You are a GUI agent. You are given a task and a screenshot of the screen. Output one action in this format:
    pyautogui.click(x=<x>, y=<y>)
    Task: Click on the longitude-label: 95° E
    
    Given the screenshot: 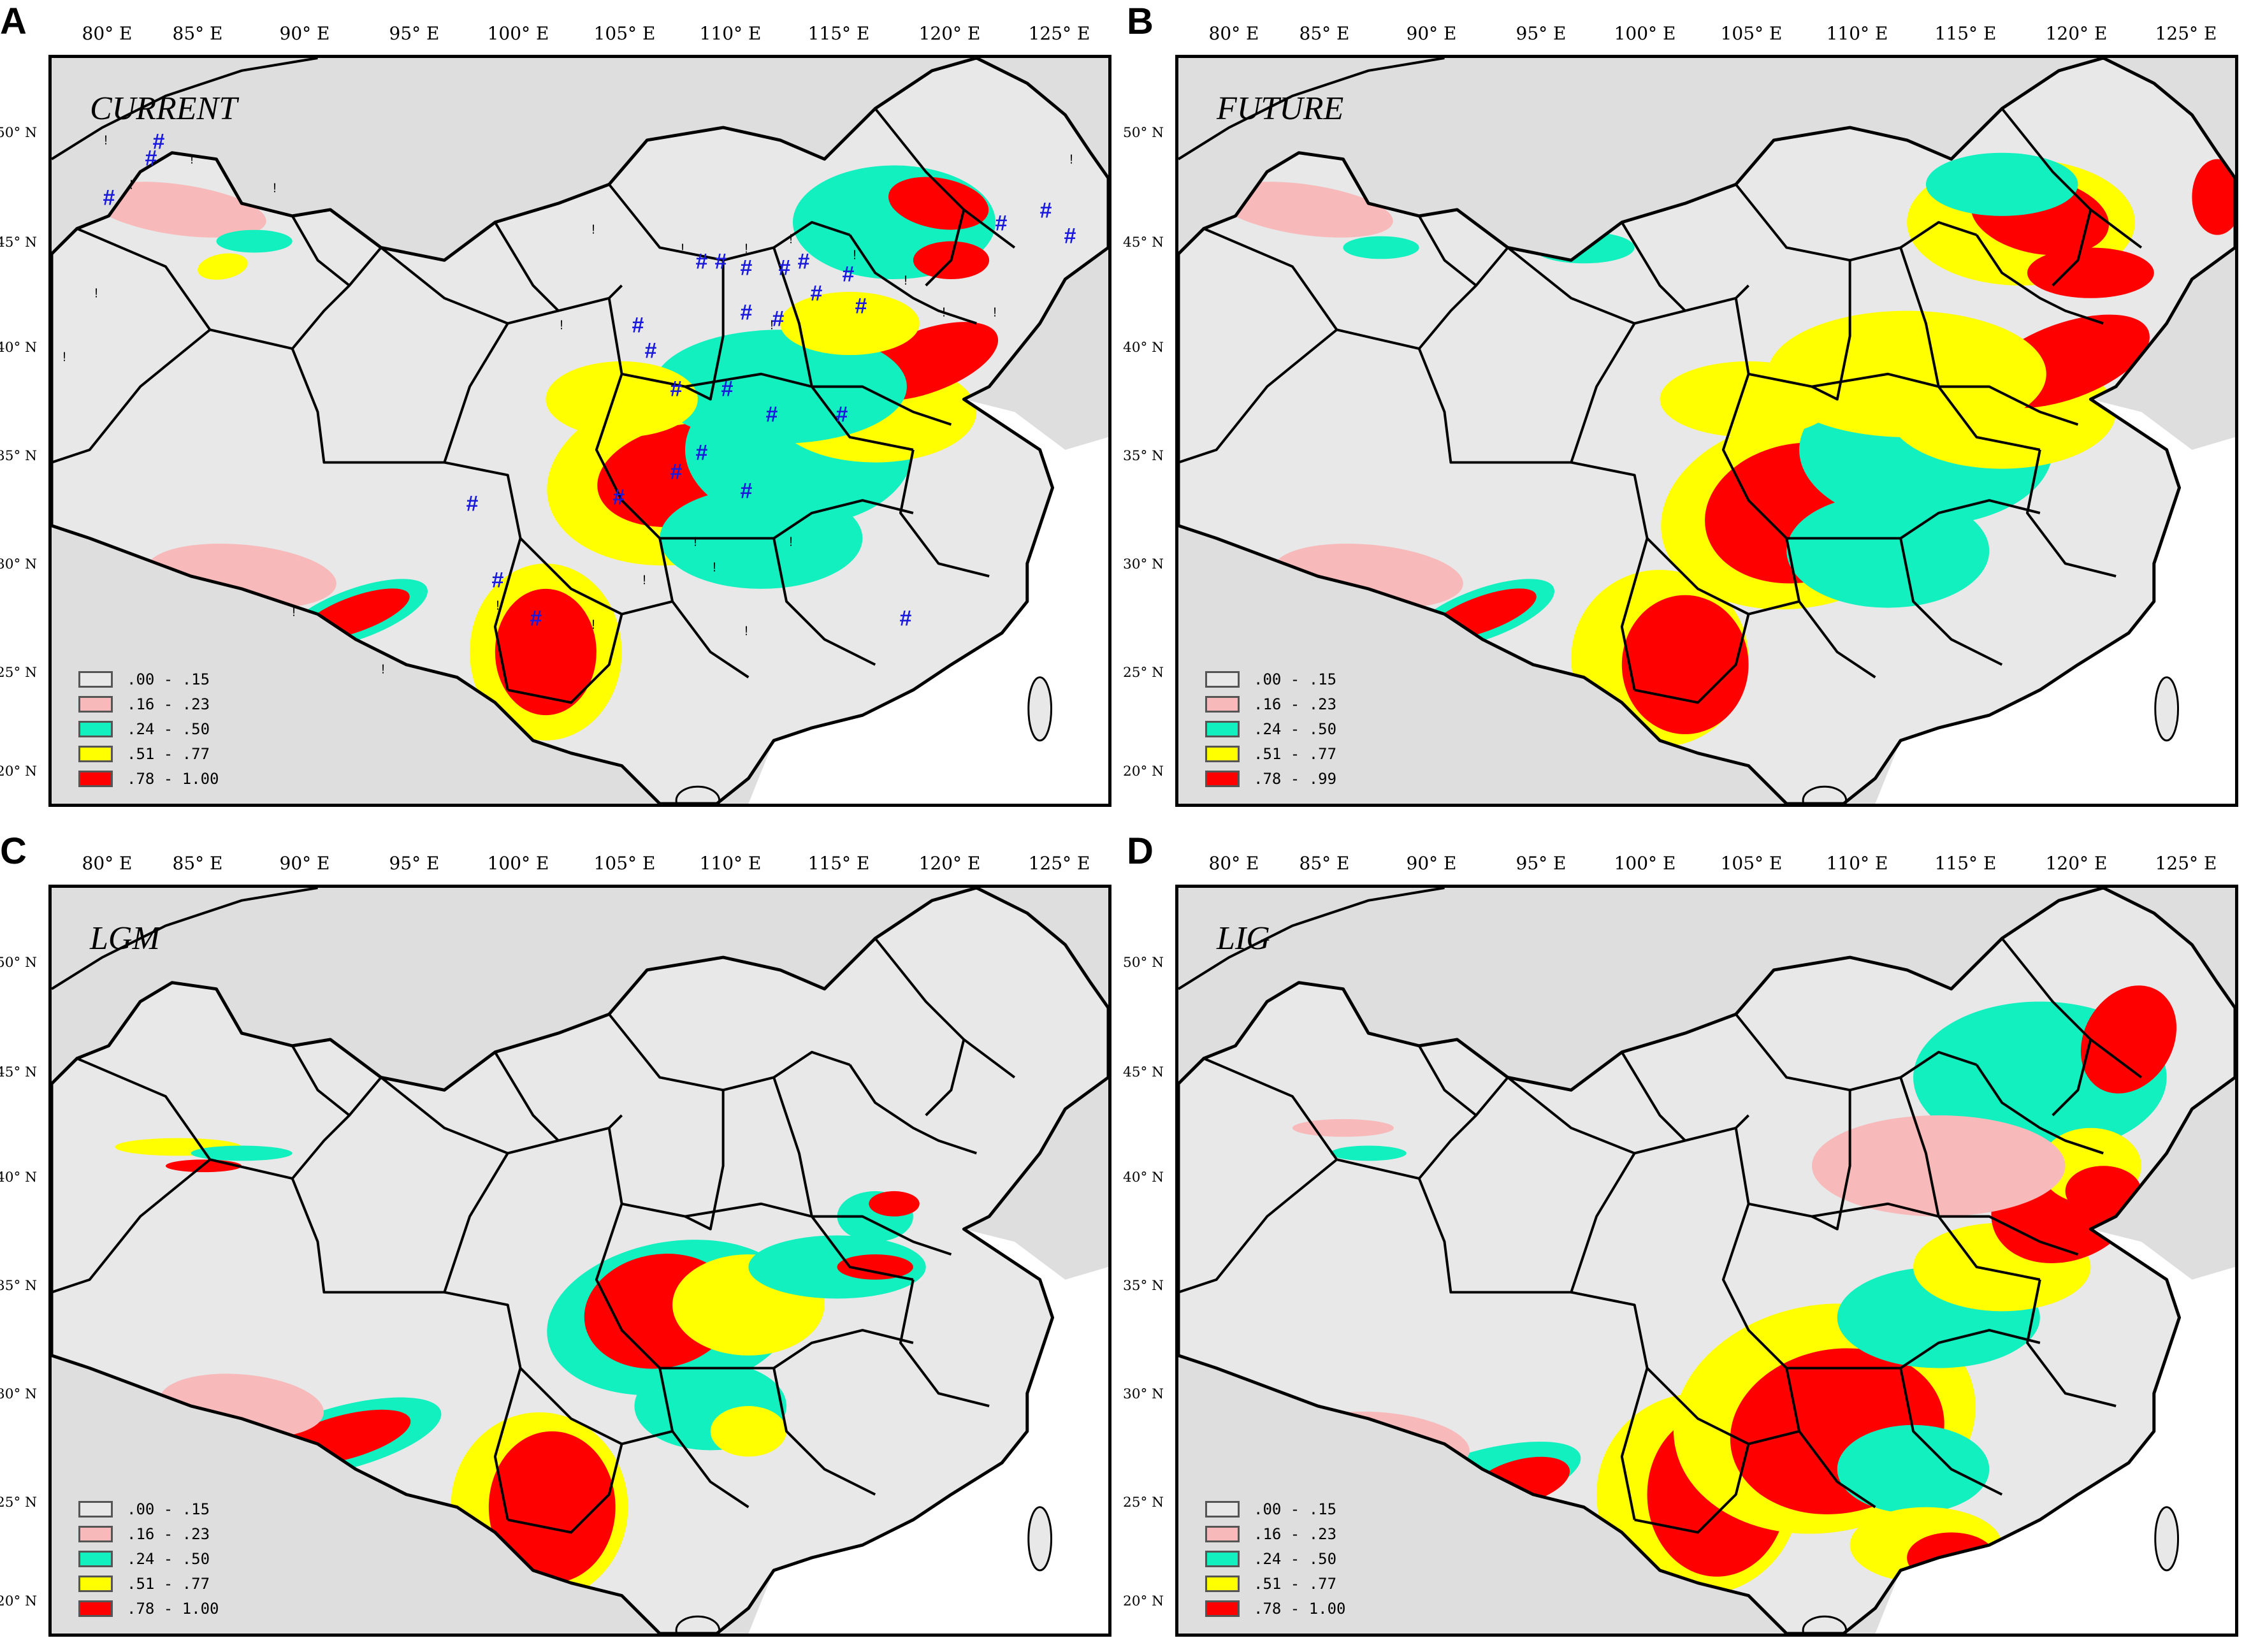 What is the action you would take?
    pyautogui.click(x=1542, y=33)
    